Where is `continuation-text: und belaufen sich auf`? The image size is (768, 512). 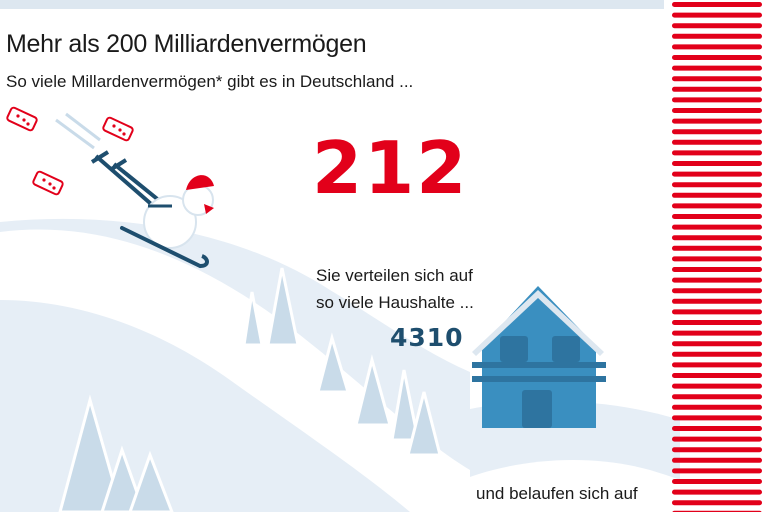
continuation-text: und belaufen sich auf is located at coordinates (557, 493).